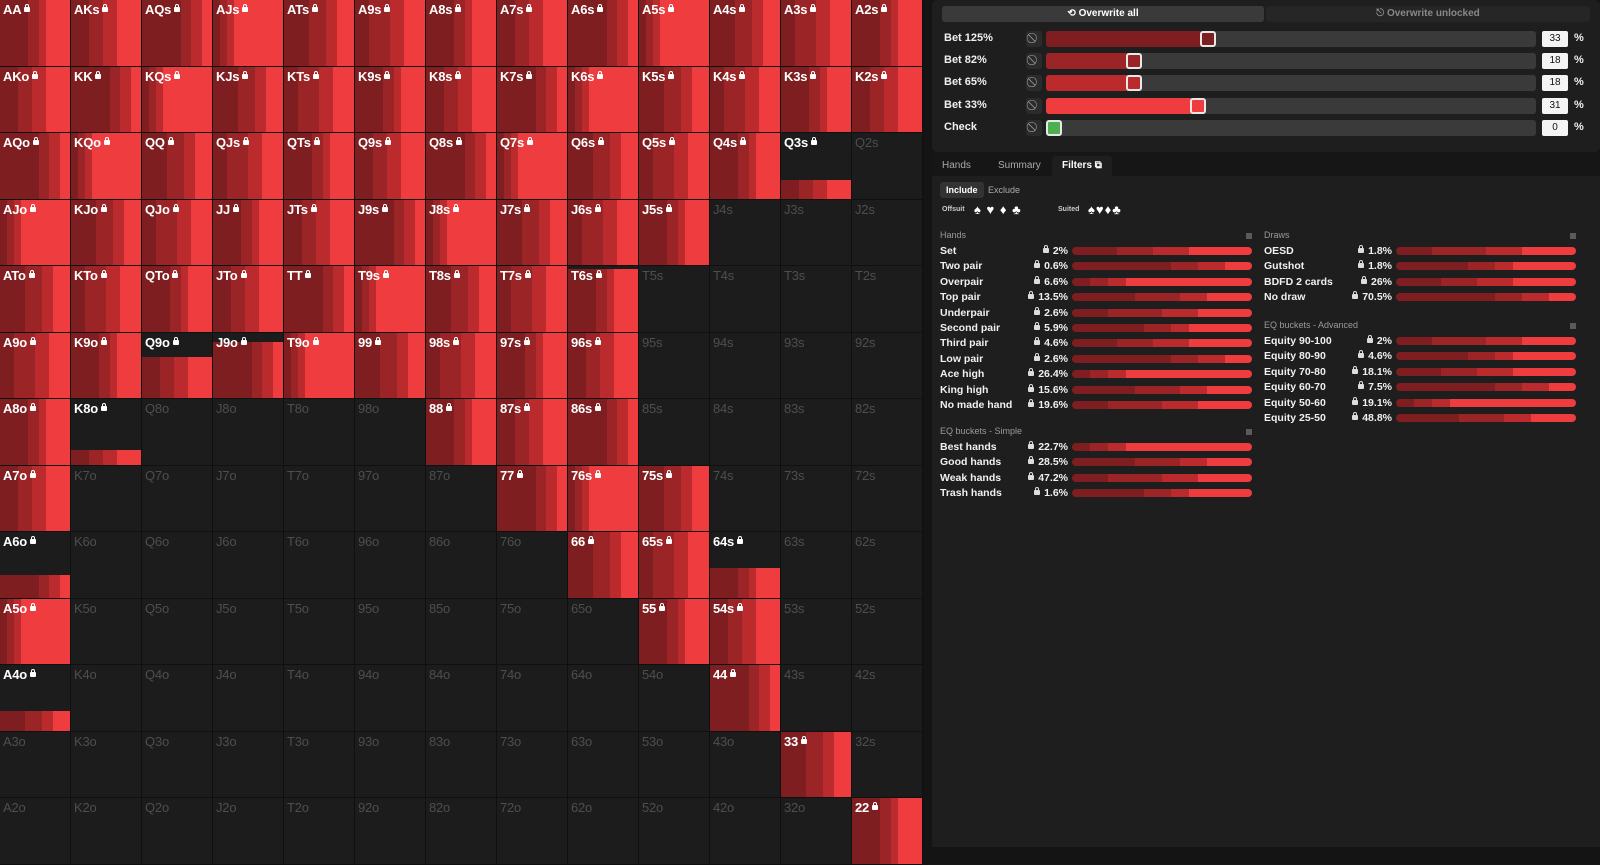 This screenshot has width=1600, height=865. I want to click on hand-cell: 76o, so click(532, 565).